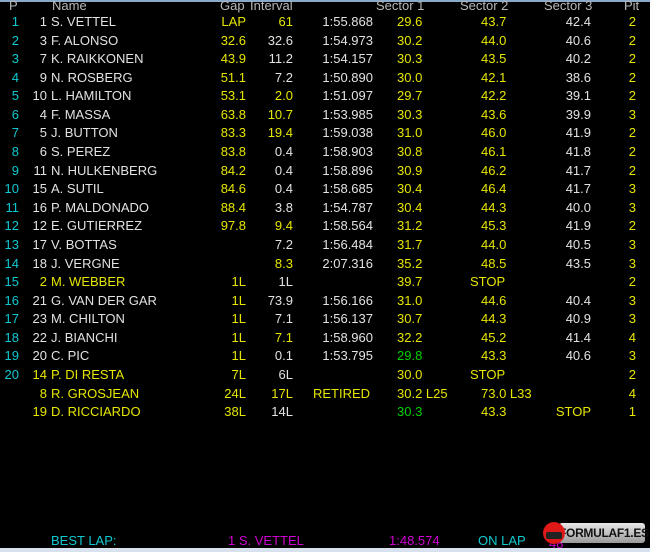 The height and width of the screenshot is (552, 650). What do you see at coordinates (11, 263) in the screenshot?
I see `position: 14` at bounding box center [11, 263].